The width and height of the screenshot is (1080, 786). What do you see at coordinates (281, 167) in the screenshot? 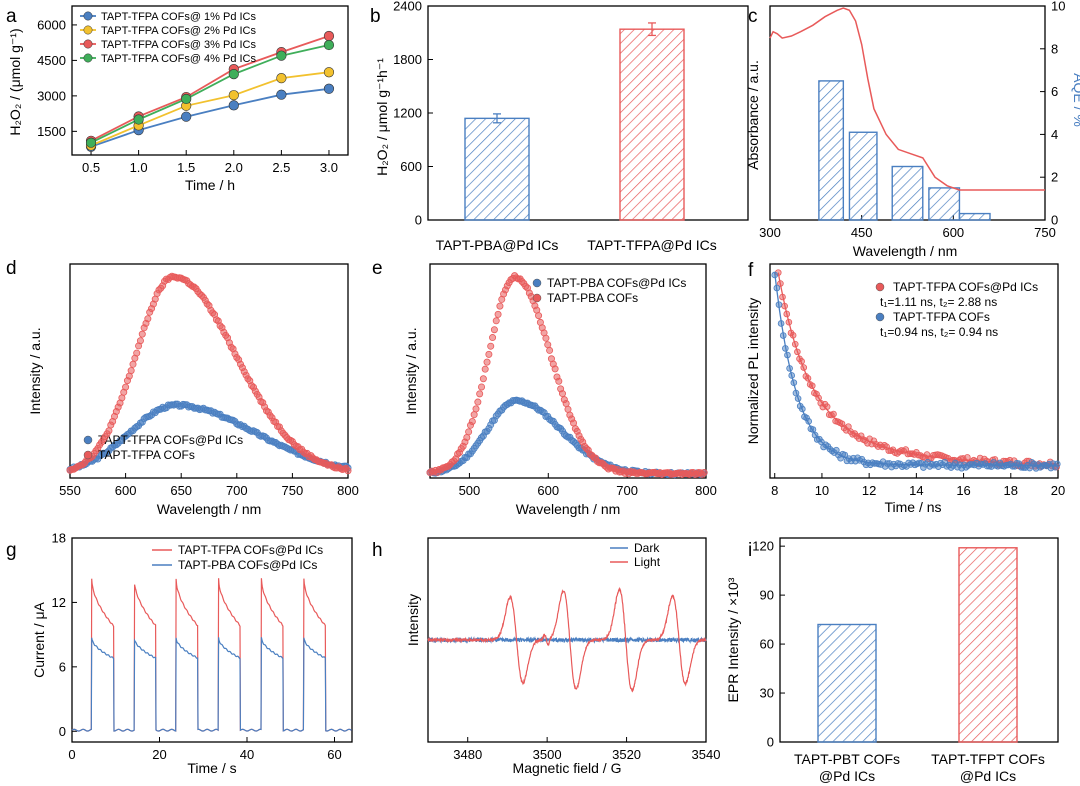
I see `a-xtick-label: 2.5` at bounding box center [281, 167].